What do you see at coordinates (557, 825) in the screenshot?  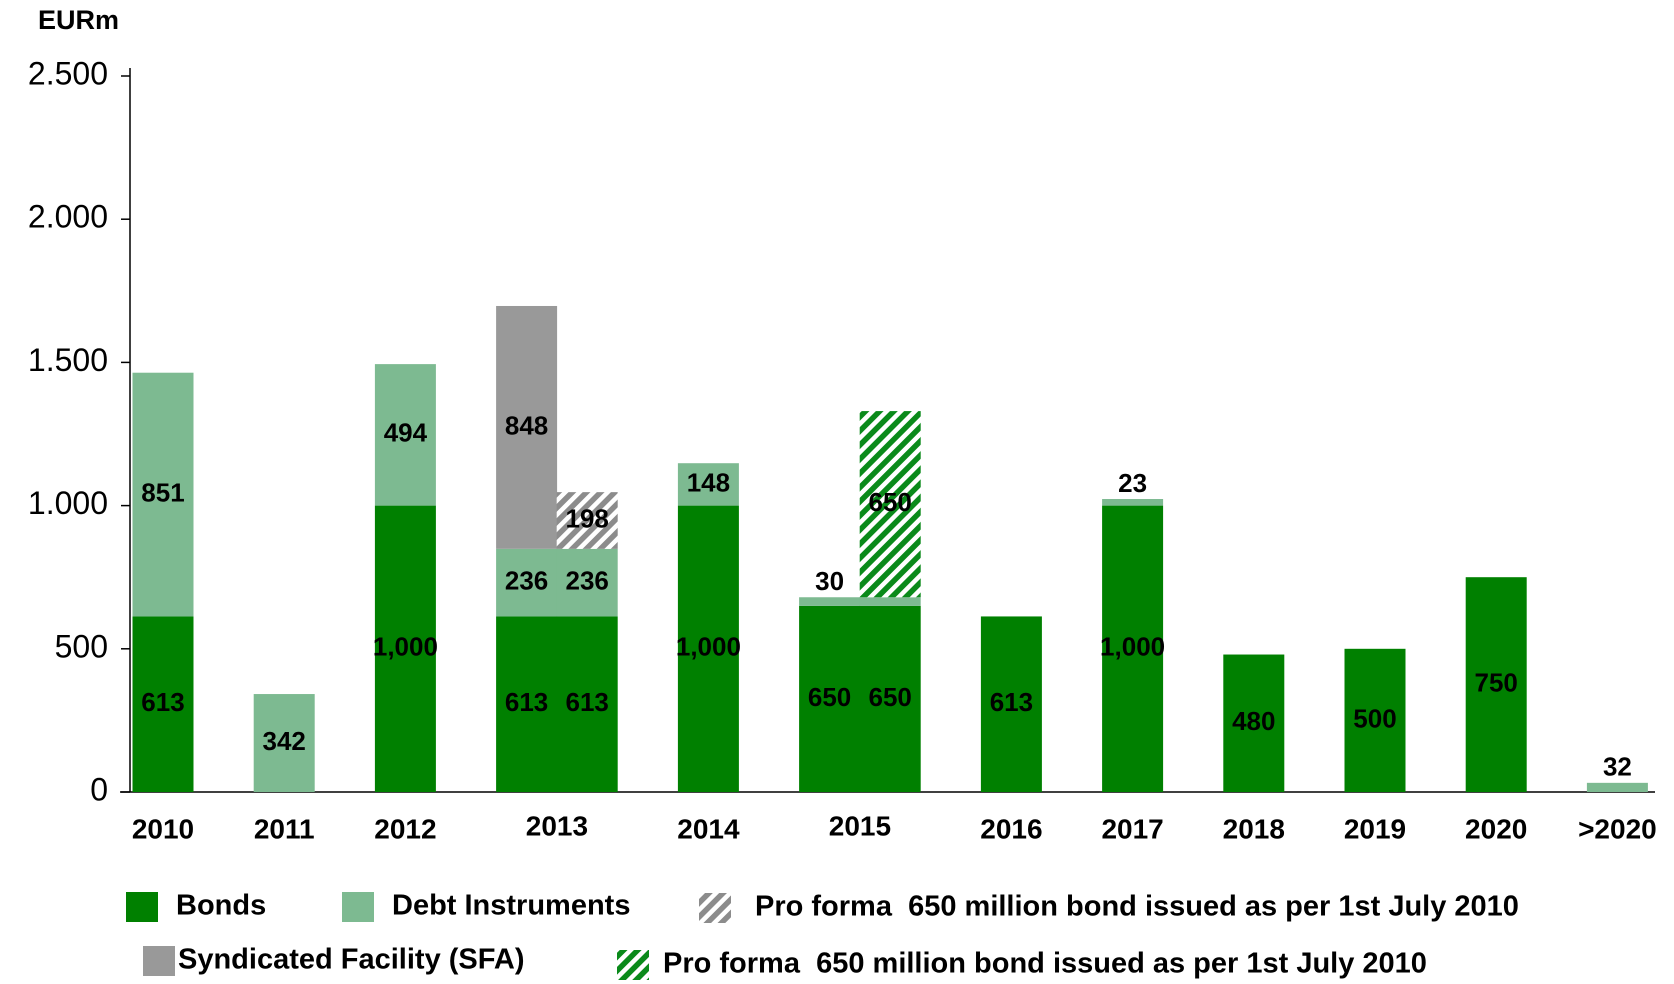 I see `x-tick-label: 2013` at bounding box center [557, 825].